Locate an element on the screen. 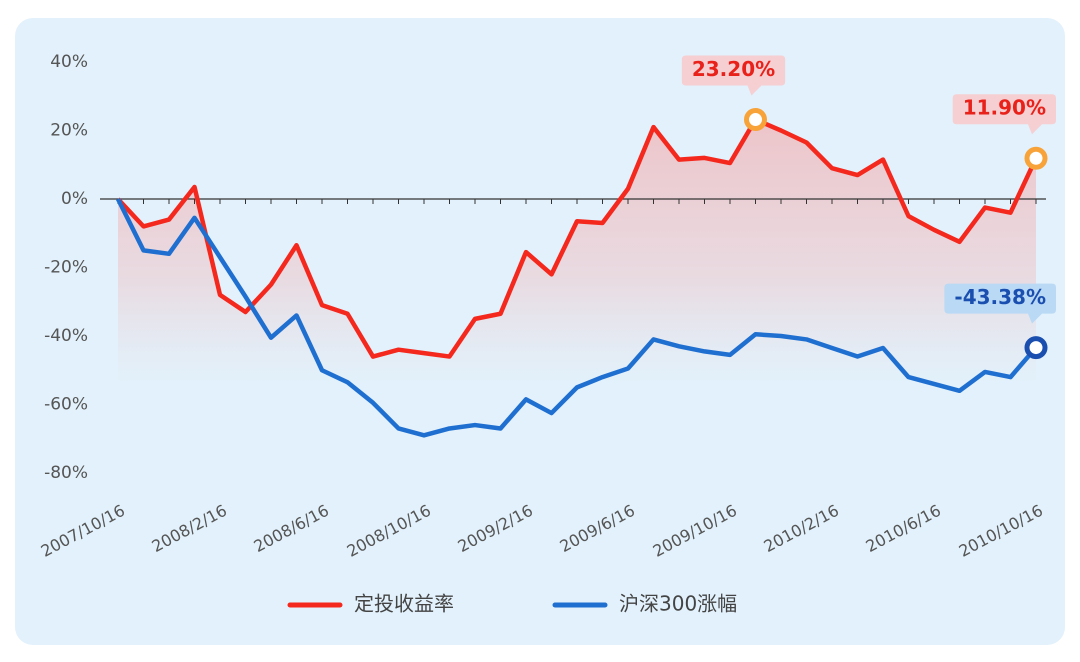 This screenshot has width=1080, height=662. value-label: -43.38% is located at coordinates (1000, 303).